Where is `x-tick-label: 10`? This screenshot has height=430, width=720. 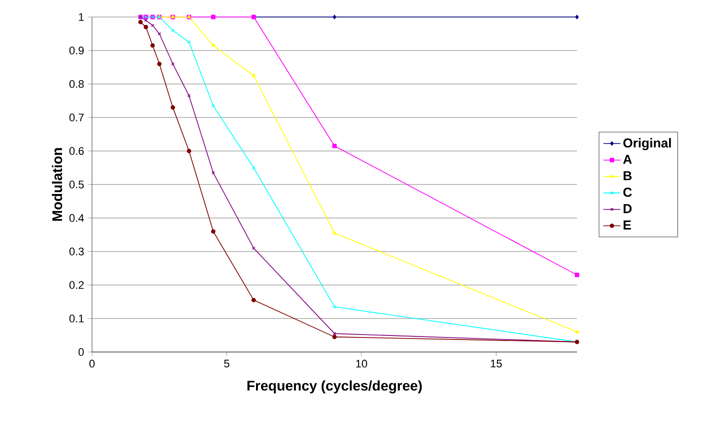
x-tick-label: 10 is located at coordinates (362, 364).